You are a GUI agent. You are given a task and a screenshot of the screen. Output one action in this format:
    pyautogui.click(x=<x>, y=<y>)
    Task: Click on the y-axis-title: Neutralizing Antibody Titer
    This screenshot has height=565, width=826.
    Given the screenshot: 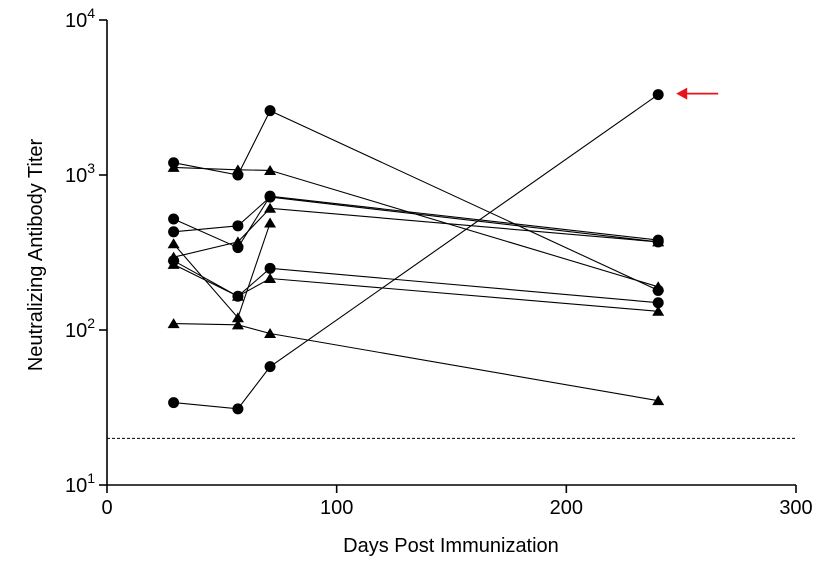 What is the action you would take?
    pyautogui.click(x=36, y=254)
    